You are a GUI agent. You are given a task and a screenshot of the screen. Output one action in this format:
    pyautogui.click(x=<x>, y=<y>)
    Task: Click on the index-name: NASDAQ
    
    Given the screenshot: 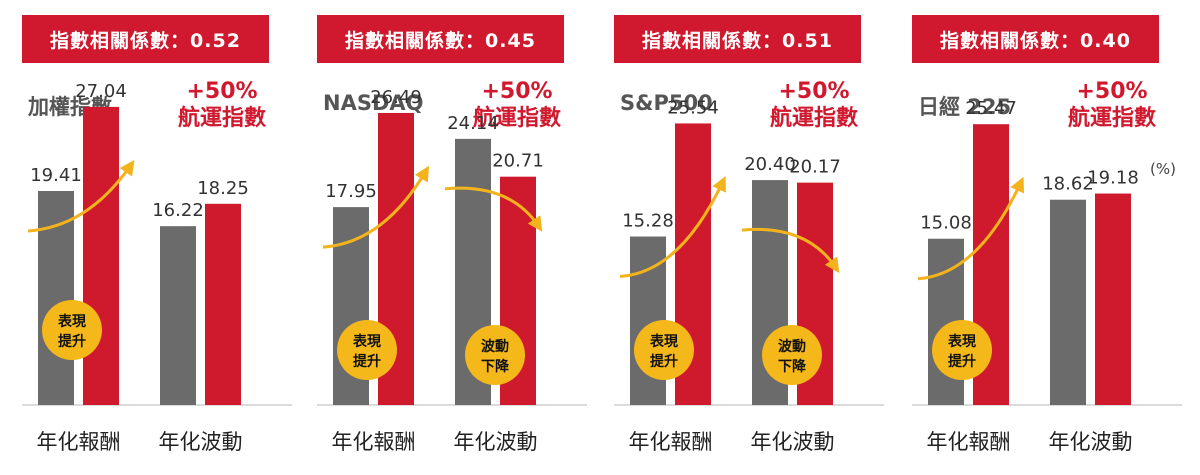 What is the action you would take?
    pyautogui.click(x=373, y=103)
    